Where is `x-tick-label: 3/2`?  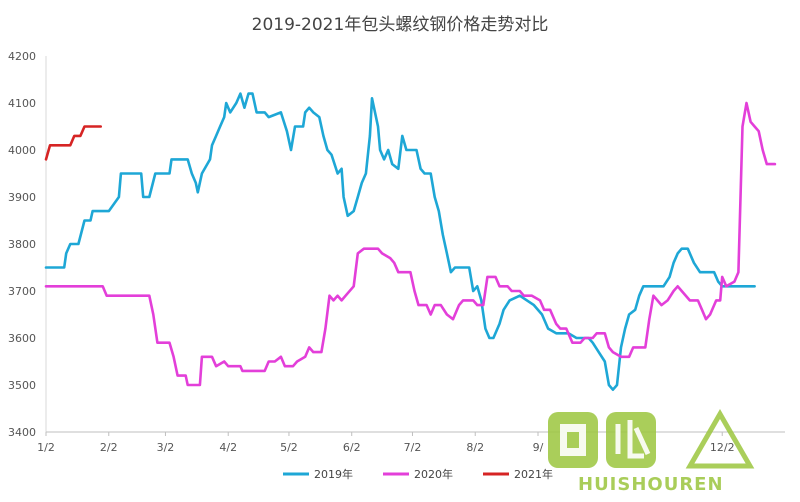
x-tick-label: 3/2 is located at coordinates (166, 447).